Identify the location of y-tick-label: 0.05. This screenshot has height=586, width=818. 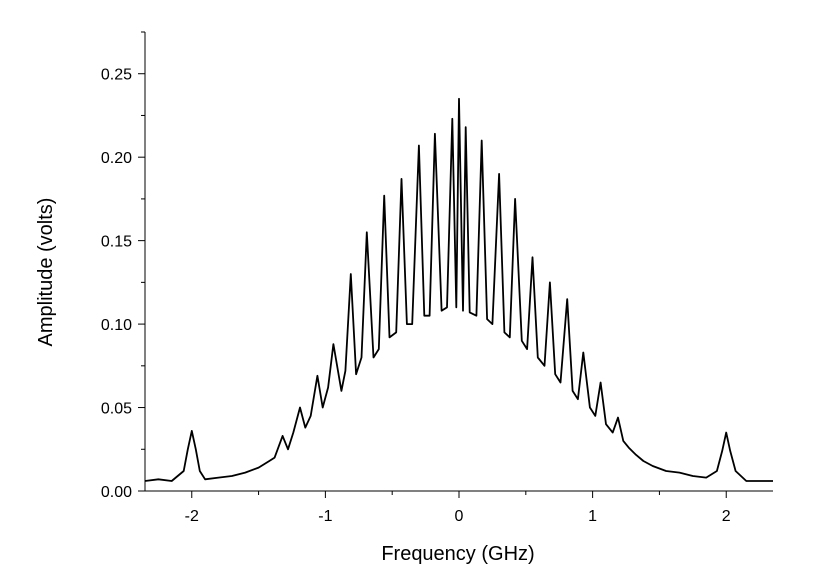
(116, 409).